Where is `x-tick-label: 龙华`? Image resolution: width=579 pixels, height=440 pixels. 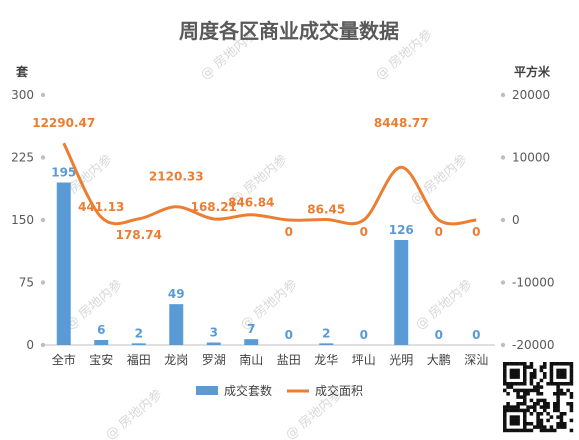
x-tick-label: 龙华 is located at coordinates (326, 360).